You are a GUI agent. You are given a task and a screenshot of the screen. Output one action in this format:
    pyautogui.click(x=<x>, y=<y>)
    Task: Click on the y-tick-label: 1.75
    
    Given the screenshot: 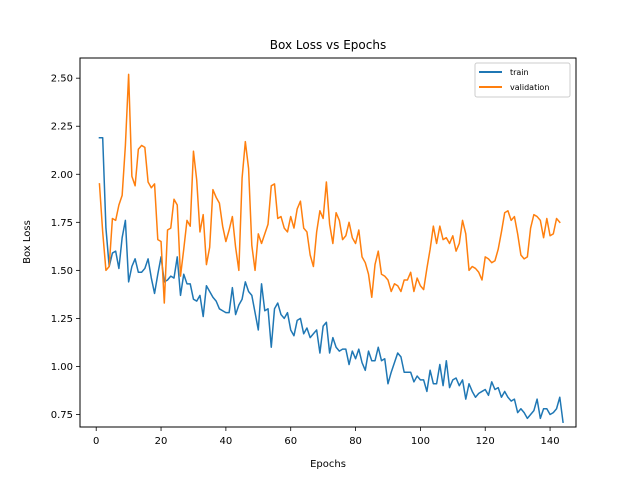 What is the action you would take?
    pyautogui.click(x=62, y=223)
    